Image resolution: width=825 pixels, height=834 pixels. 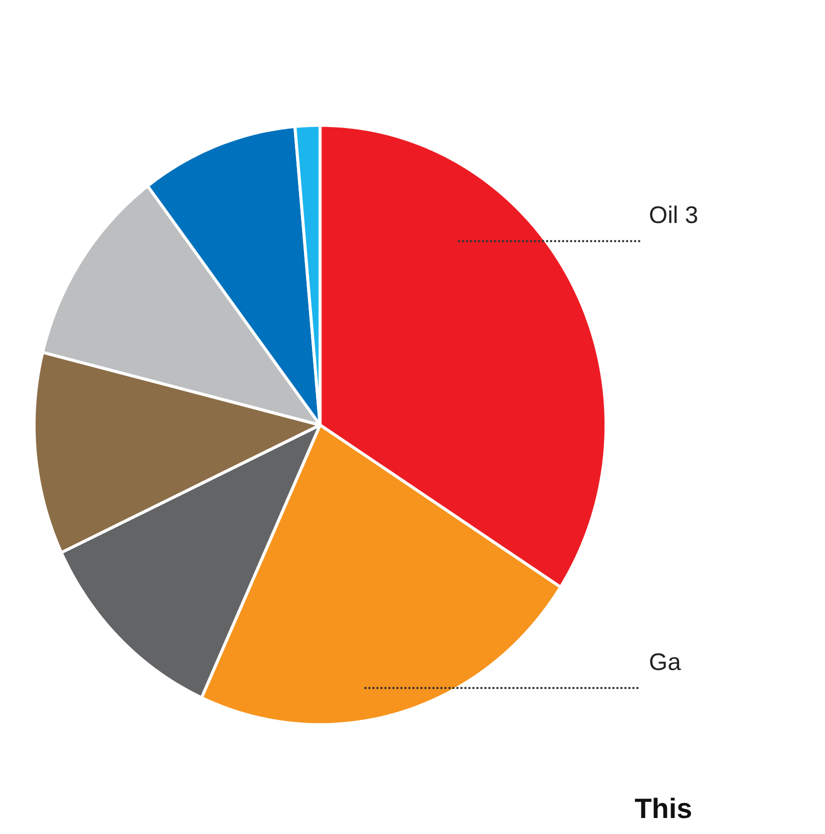 I want to click on text: This, so click(x=663, y=808).